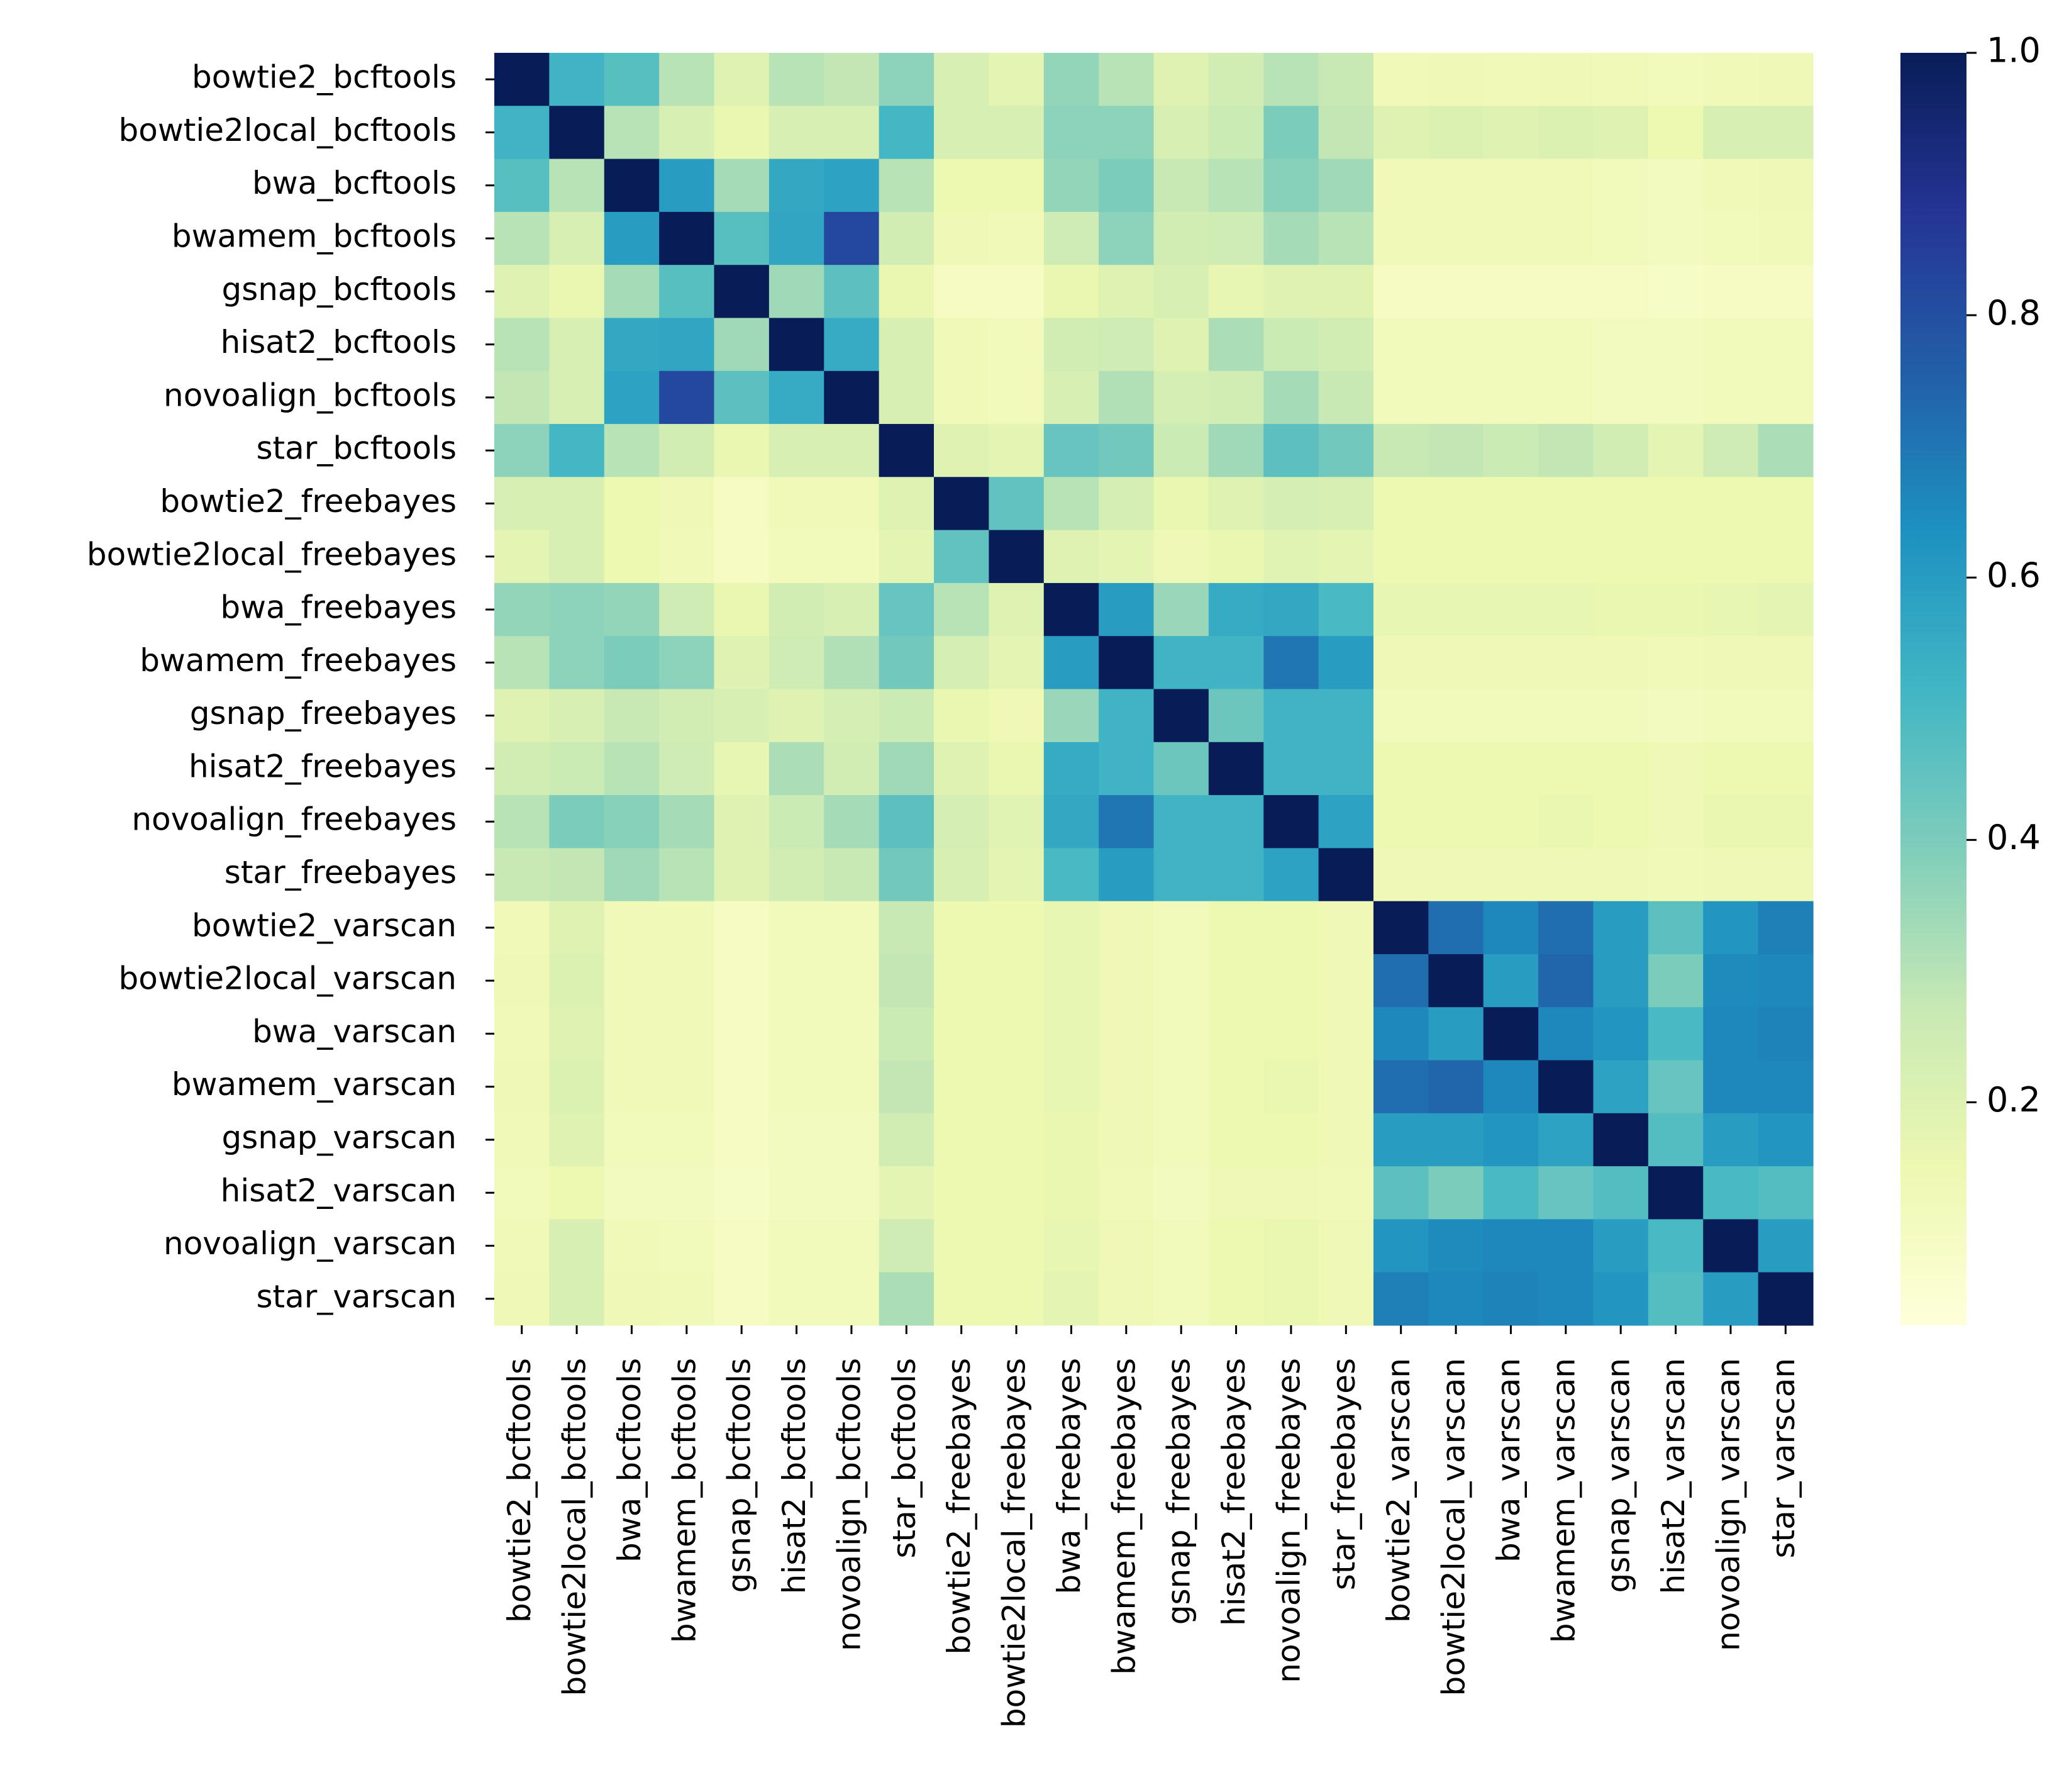 Image resolution: width=2069 pixels, height=1792 pixels. I want to click on column-label: hisat2_varscan, so click(1673, 1476).